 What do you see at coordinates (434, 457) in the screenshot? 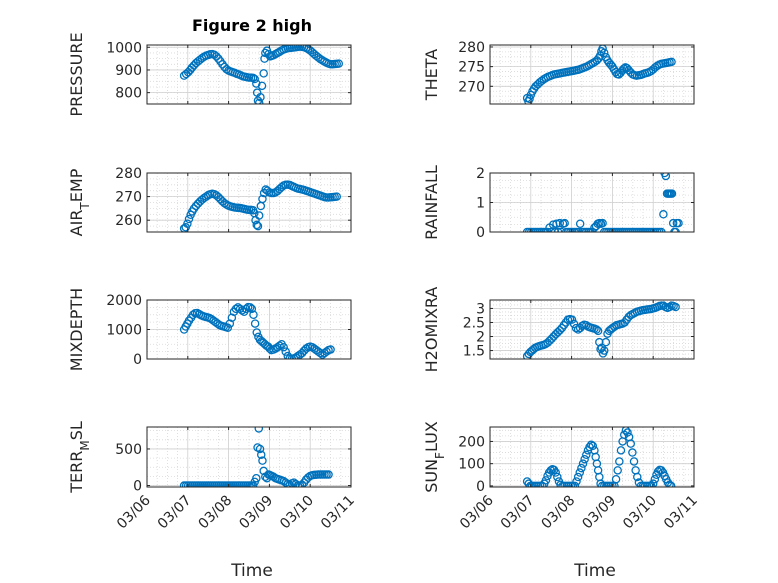
I see `y-axis-label: SUNFLUX` at bounding box center [434, 457].